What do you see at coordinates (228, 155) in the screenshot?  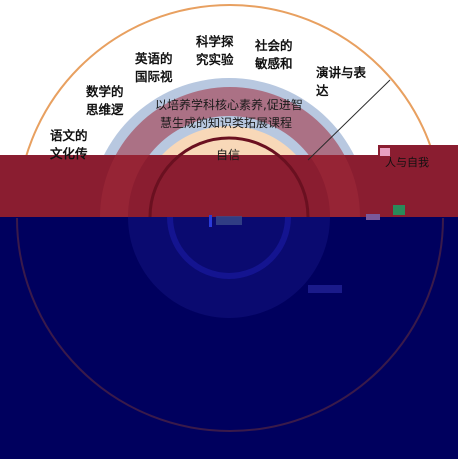 I see `inner-label: 自信` at bounding box center [228, 155].